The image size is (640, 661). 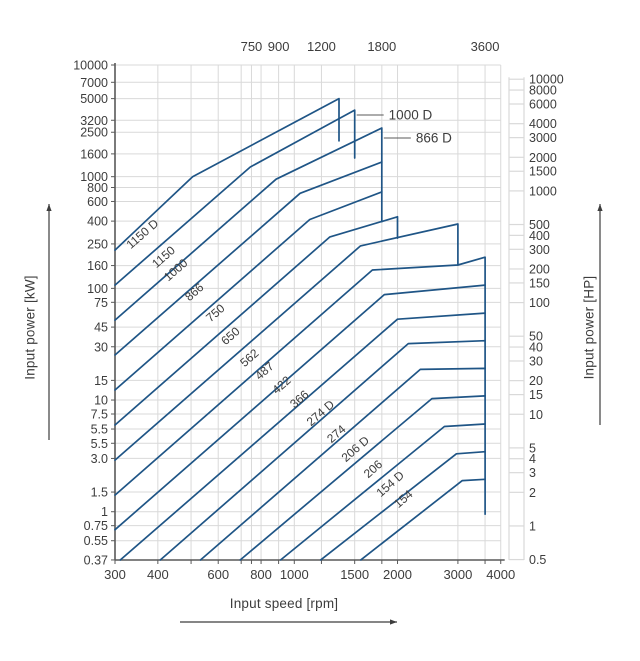 I want to click on hp-tick-label: 1500, so click(x=543, y=172).